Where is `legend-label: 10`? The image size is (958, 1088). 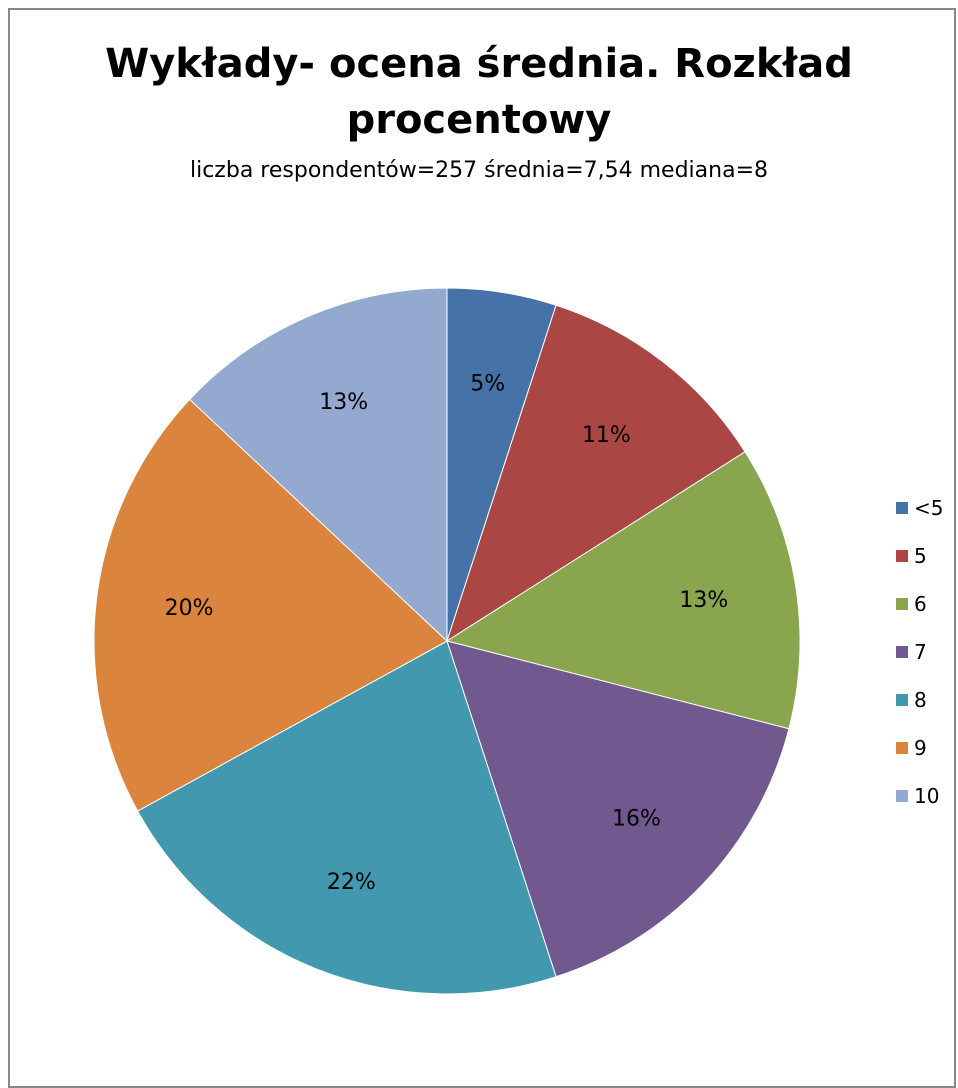 legend-label: 10 is located at coordinates (927, 796).